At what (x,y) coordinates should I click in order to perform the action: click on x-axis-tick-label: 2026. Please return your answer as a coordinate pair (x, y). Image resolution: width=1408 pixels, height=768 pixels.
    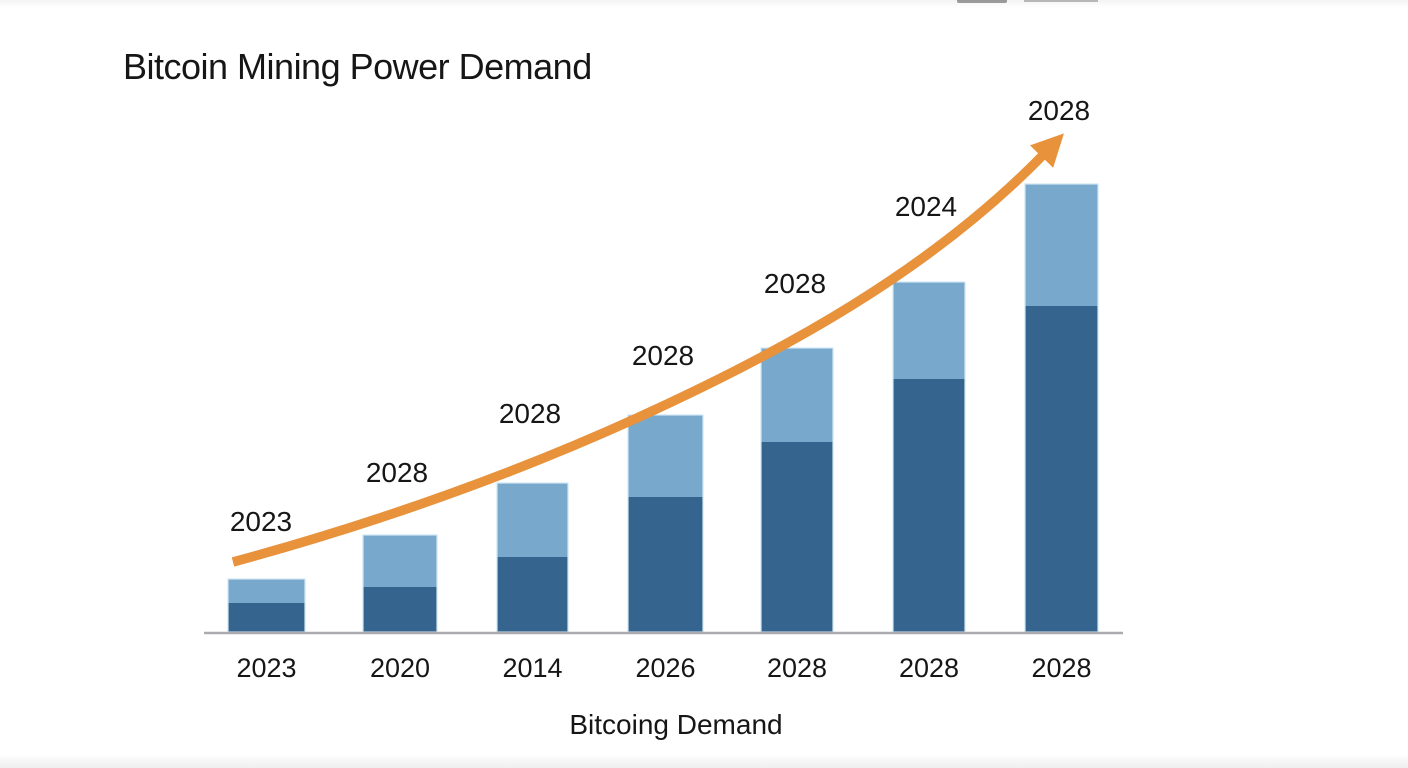
    Looking at the image, I should click on (665, 668).